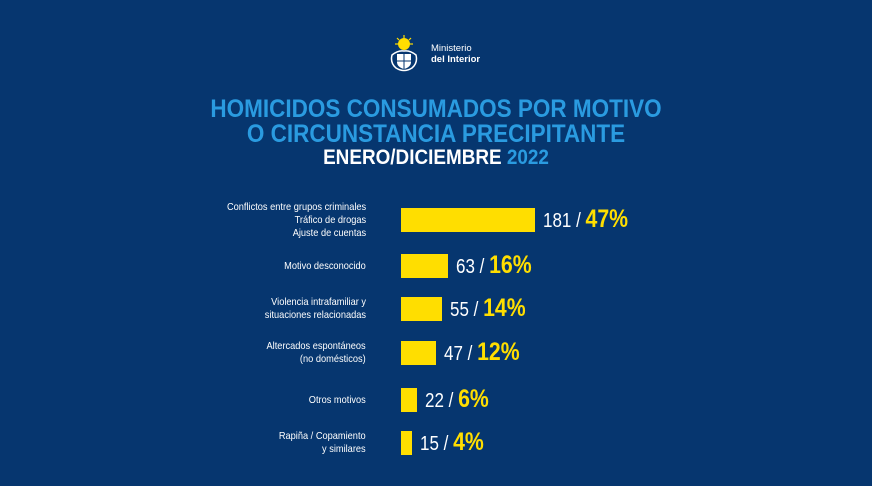  Describe the element at coordinates (404, 53) in the screenshot. I see `coat-of-arms-icon` at that location.